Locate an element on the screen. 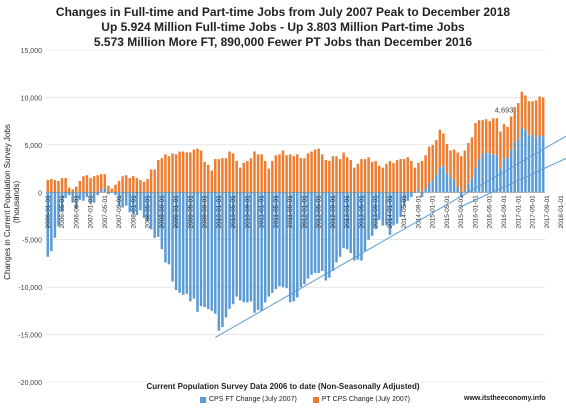 This screenshot has width=566, height=411. legend-label-pt: PT CPS Change (July 2007) is located at coordinates (366, 399).